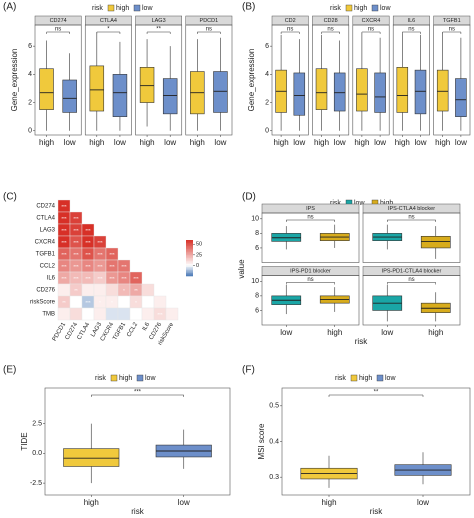  I want to click on column-label: CTLA4, so click(84, 331).